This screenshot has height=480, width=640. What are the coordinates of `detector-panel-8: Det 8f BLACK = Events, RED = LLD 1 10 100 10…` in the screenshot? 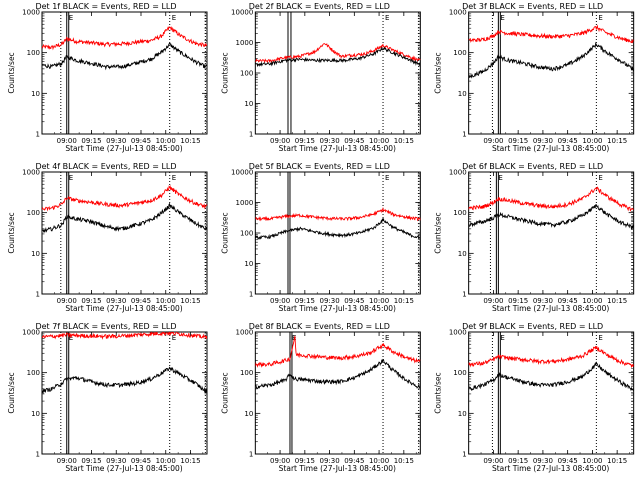 It's located at (320, 397).